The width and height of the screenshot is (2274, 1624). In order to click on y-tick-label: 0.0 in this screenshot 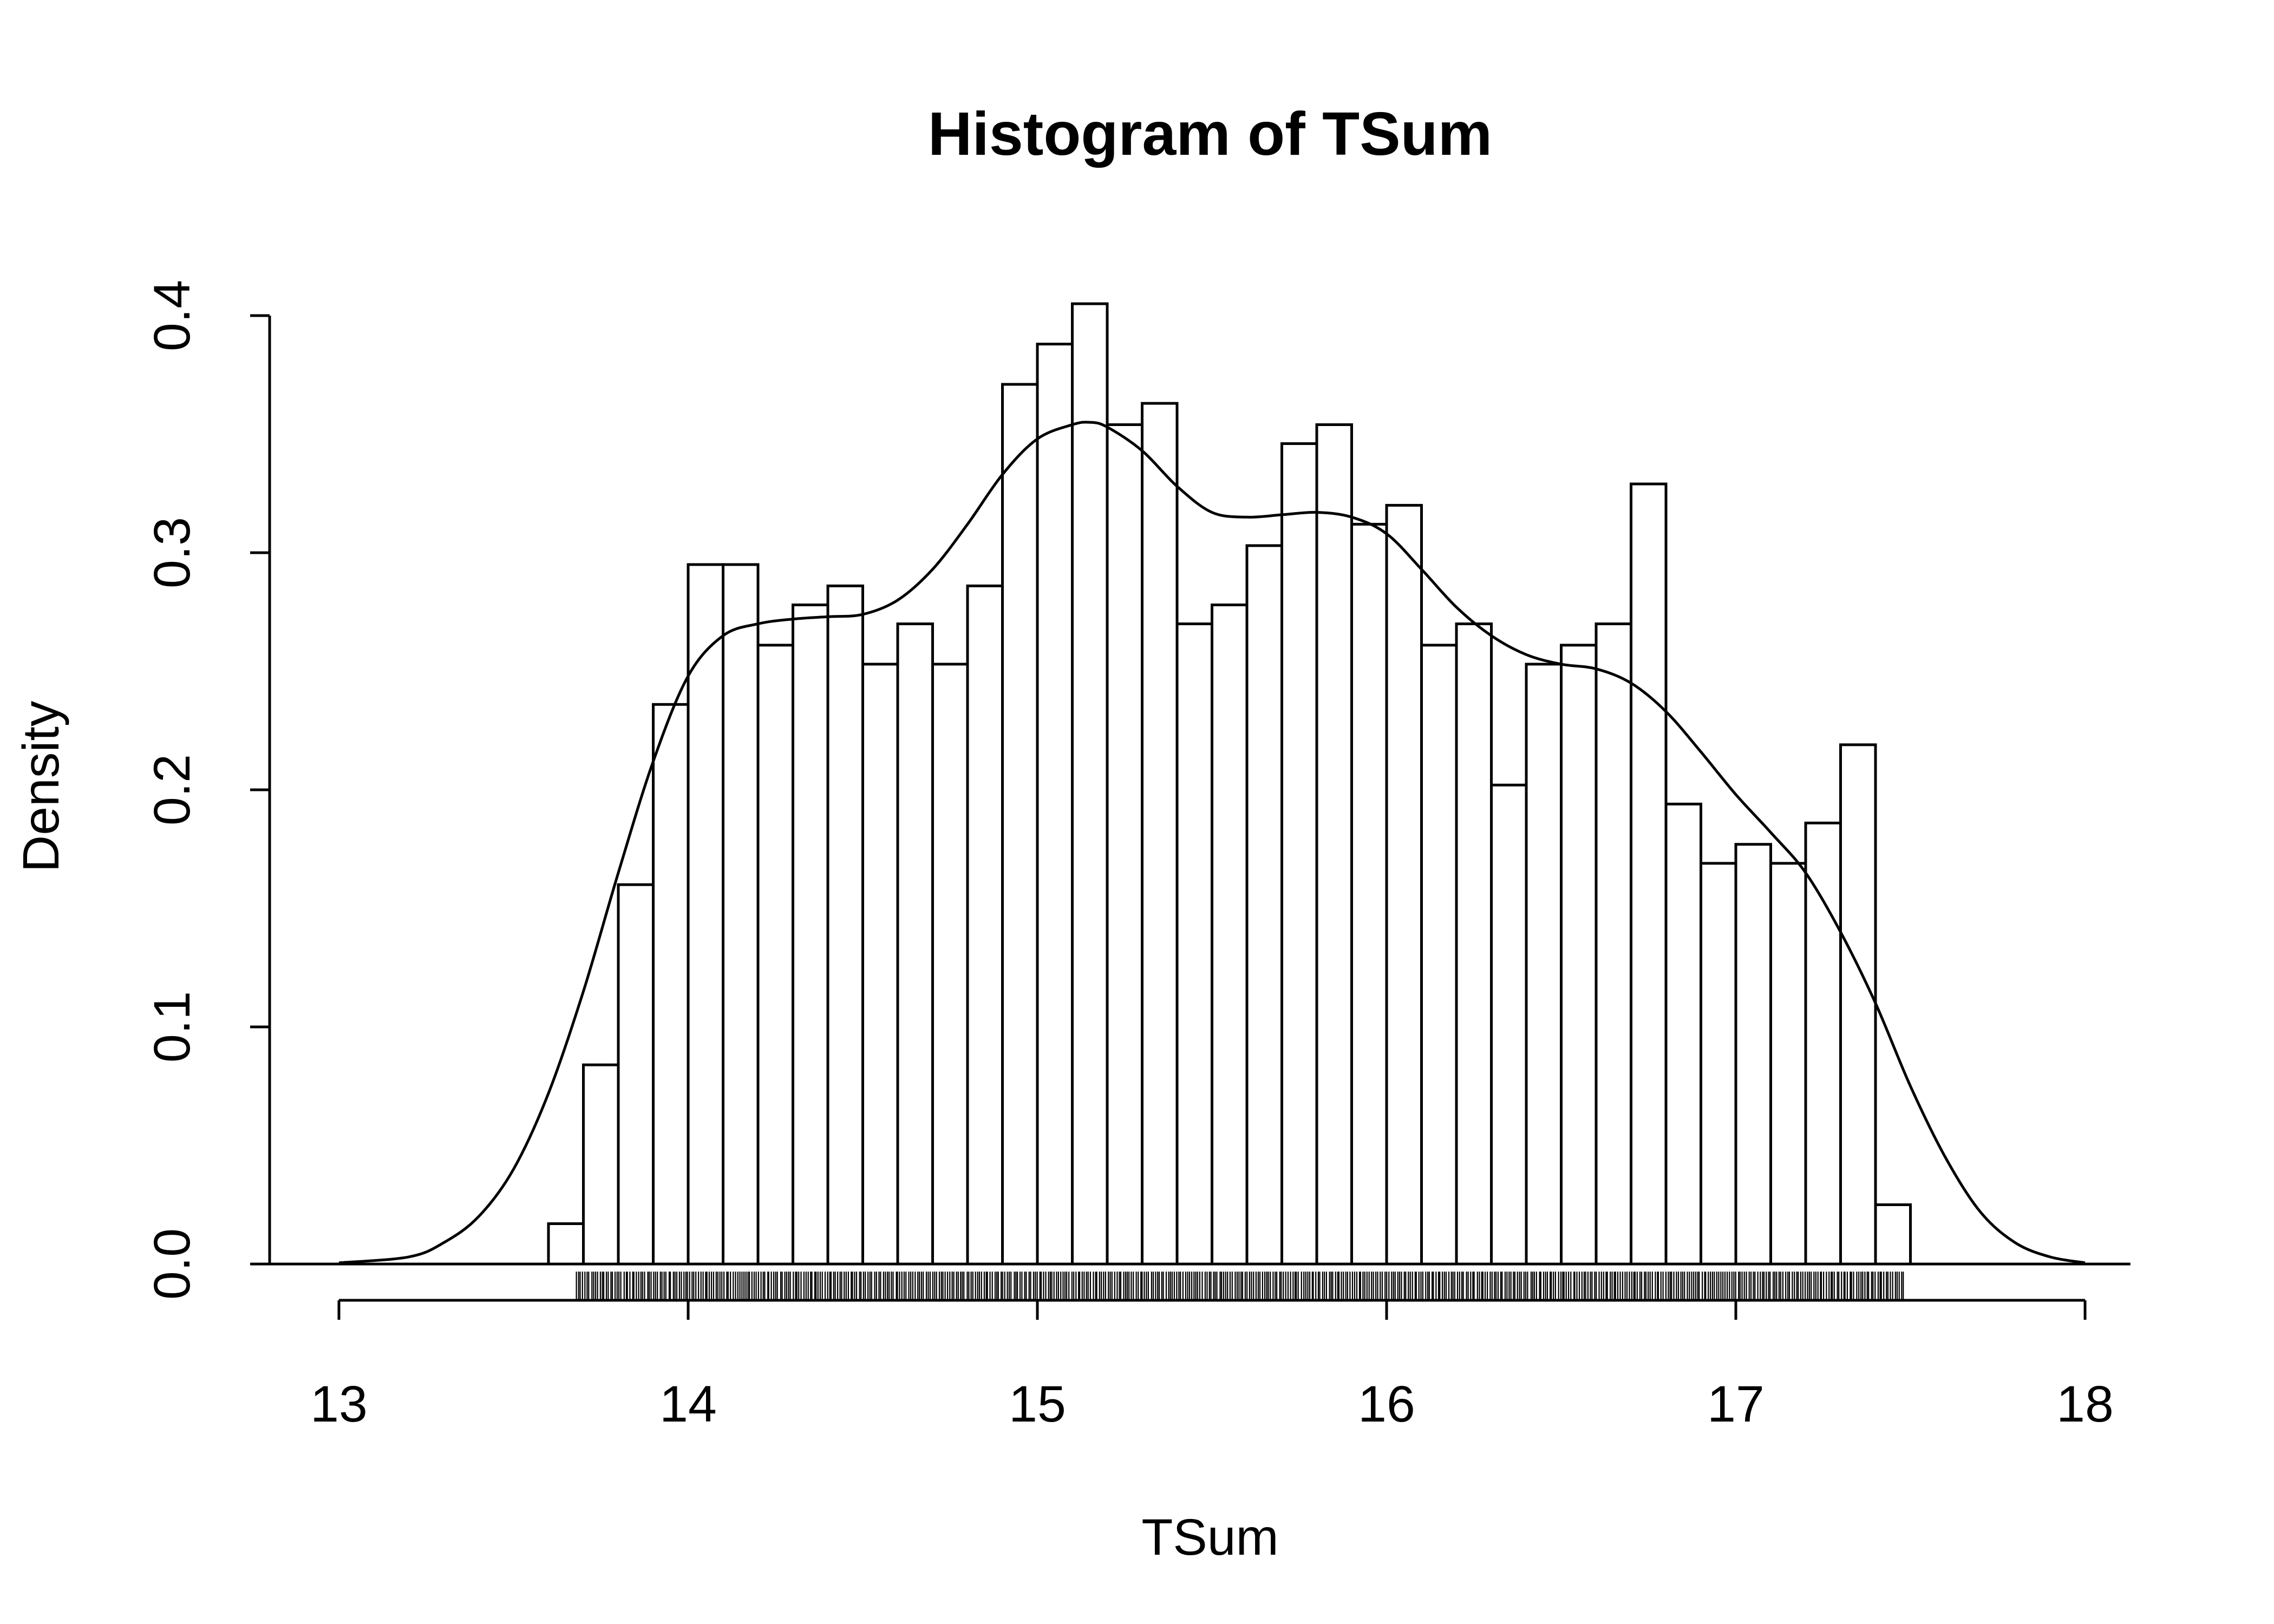, I will do `click(172, 1264)`.